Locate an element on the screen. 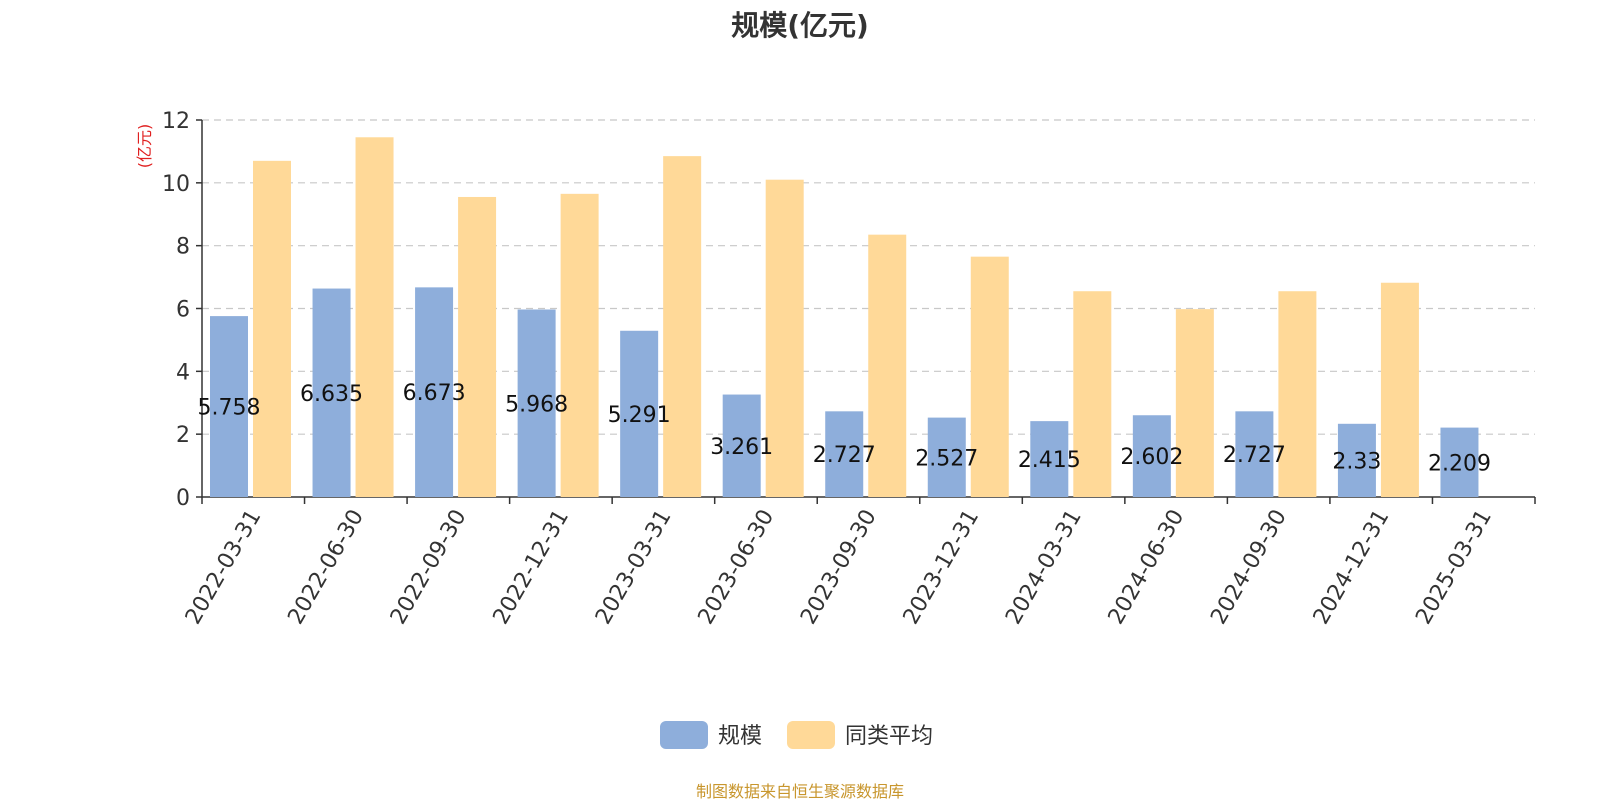 Image resolution: width=1600 pixels, height=802 pixels. x-tick-label: 2024-06-30 is located at coordinates (1147, 567).